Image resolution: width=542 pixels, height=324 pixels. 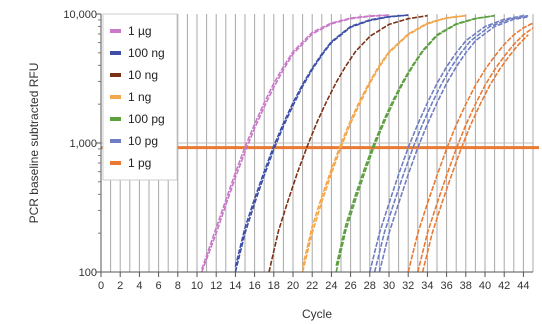 I want to click on legend-label: 100 ng, so click(x=146, y=53).